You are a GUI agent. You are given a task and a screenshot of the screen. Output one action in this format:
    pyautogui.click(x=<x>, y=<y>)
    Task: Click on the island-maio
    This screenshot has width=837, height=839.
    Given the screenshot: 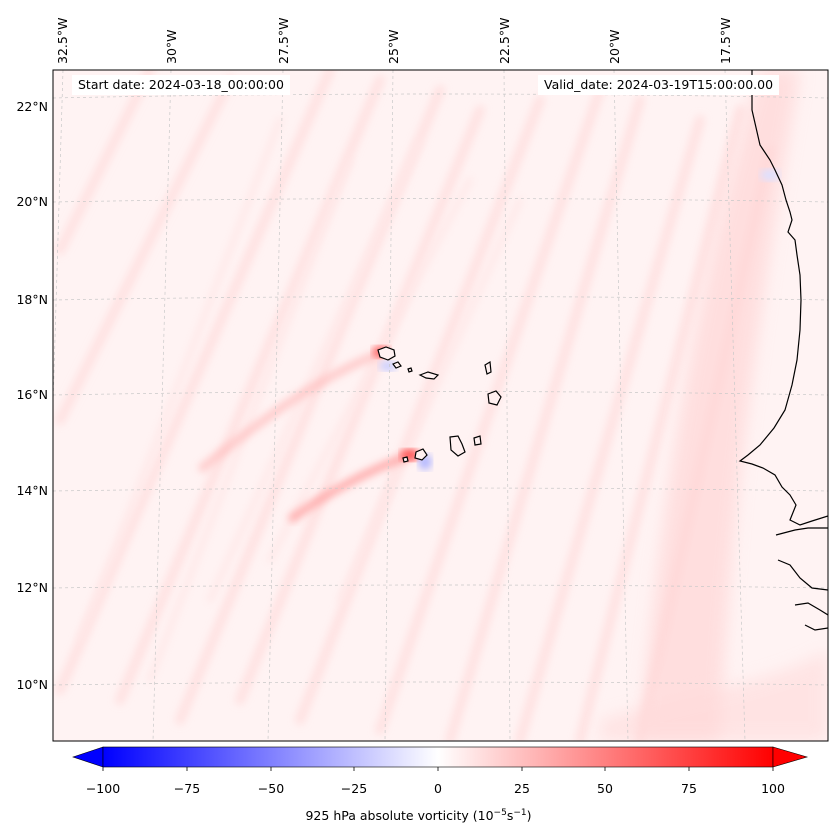 What is the action you would take?
    pyautogui.click(x=477, y=440)
    